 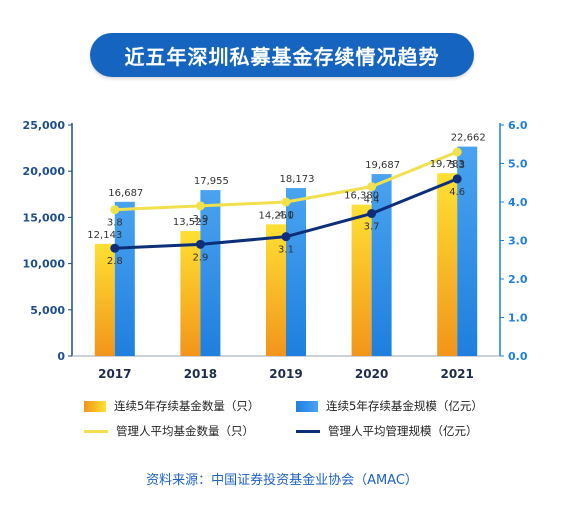 I want to click on legend-item-avg-fund-count: 管理人平均基金数量（只）, so click(x=169, y=431).